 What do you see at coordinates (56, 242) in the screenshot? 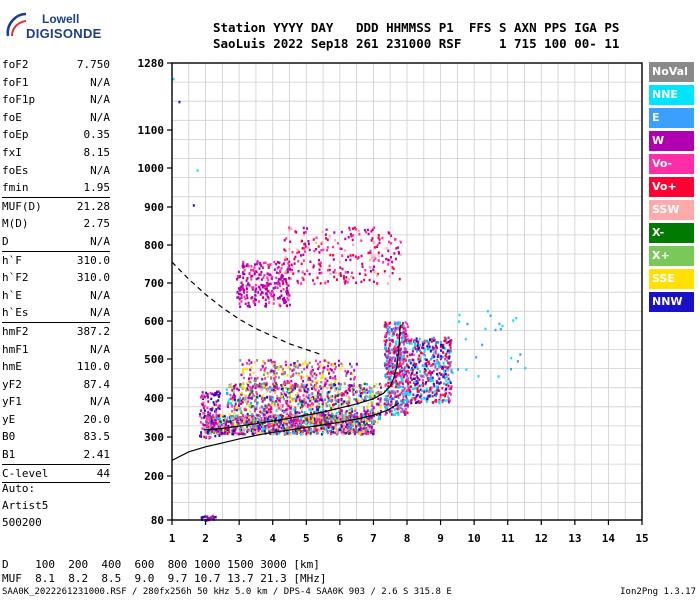
I see `param-row-d: D N/A` at bounding box center [56, 242].